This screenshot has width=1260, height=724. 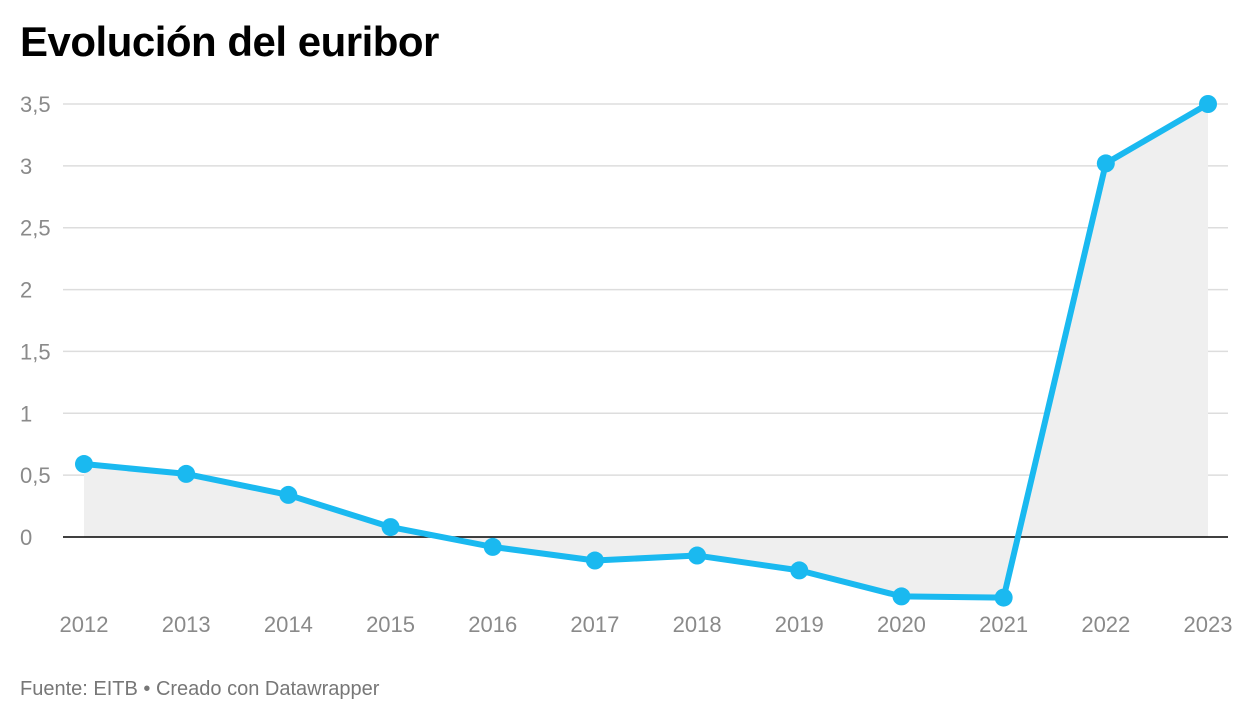 What do you see at coordinates (26, 537) in the screenshot?
I see `y-tick-label: 0` at bounding box center [26, 537].